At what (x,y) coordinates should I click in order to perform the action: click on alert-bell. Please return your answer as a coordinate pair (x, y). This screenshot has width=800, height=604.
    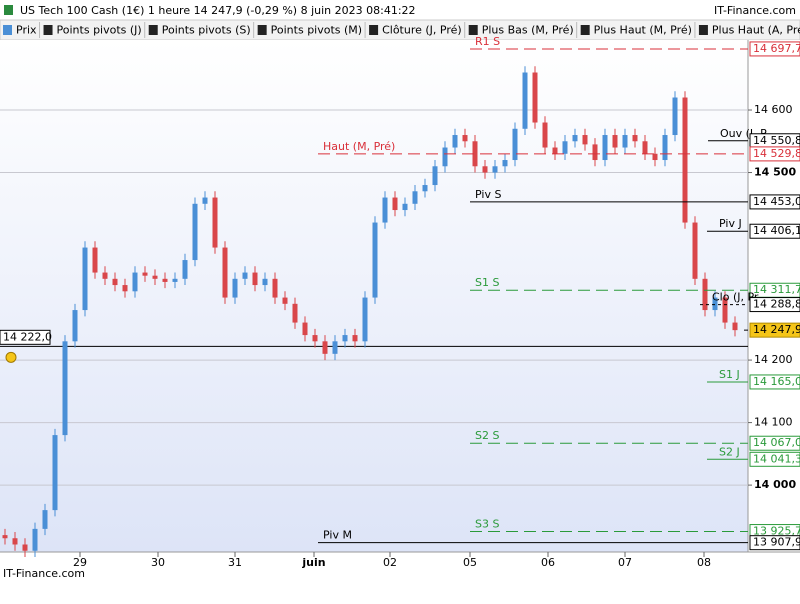
    Looking at the image, I should click on (11, 357).